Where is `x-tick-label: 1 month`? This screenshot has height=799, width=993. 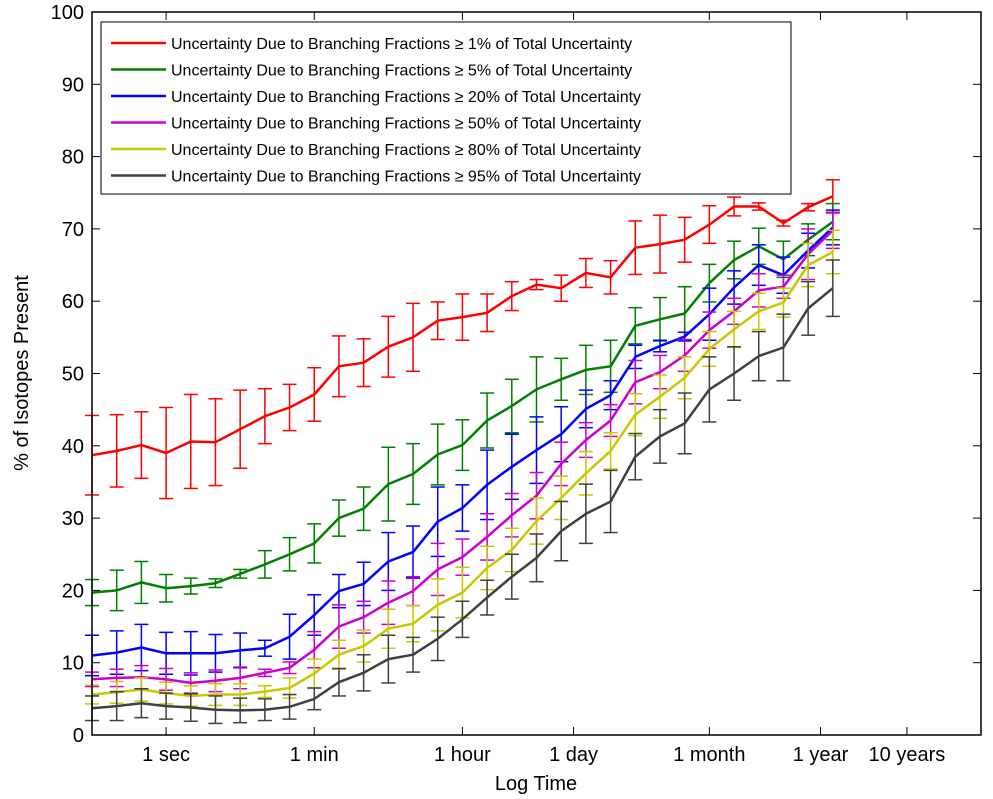 x-tick-label: 1 month is located at coordinates (709, 755).